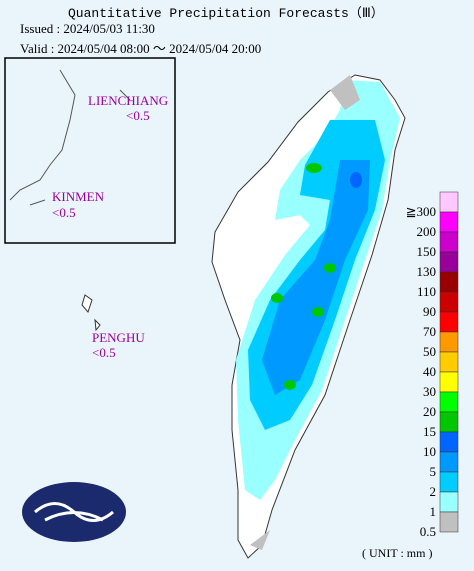 The height and width of the screenshot is (571, 474). What do you see at coordinates (420, 211) in the screenshot?
I see `legend-label: ≧300` at bounding box center [420, 211].